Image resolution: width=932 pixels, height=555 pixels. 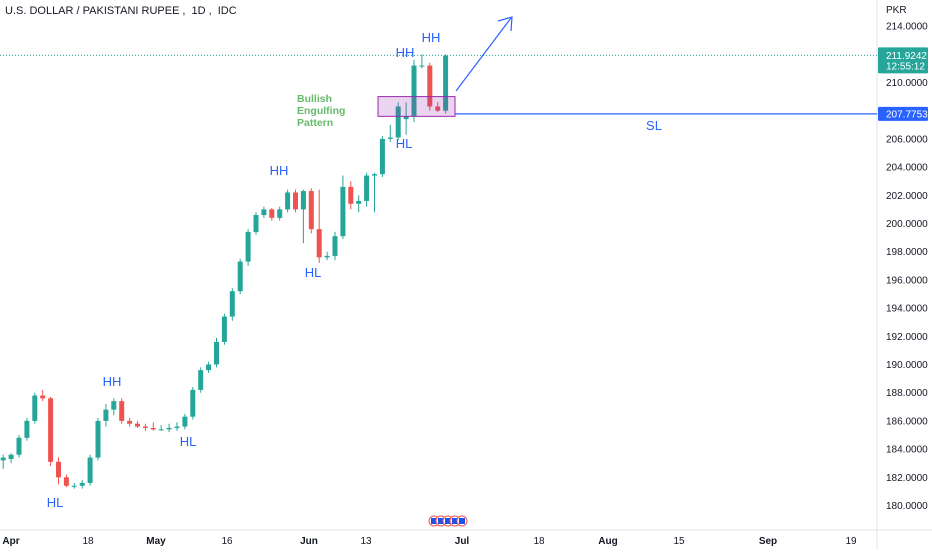 What do you see at coordinates (198, 11) in the screenshot?
I see `interval-label: 1D` at bounding box center [198, 11].